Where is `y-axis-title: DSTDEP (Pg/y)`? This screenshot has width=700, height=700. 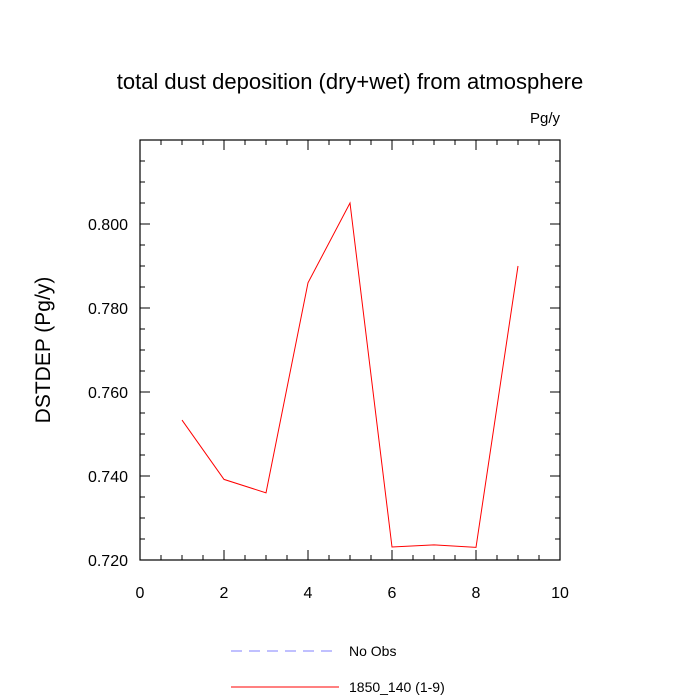 y-axis-title: DSTDEP (Pg/y) is located at coordinates (43, 350).